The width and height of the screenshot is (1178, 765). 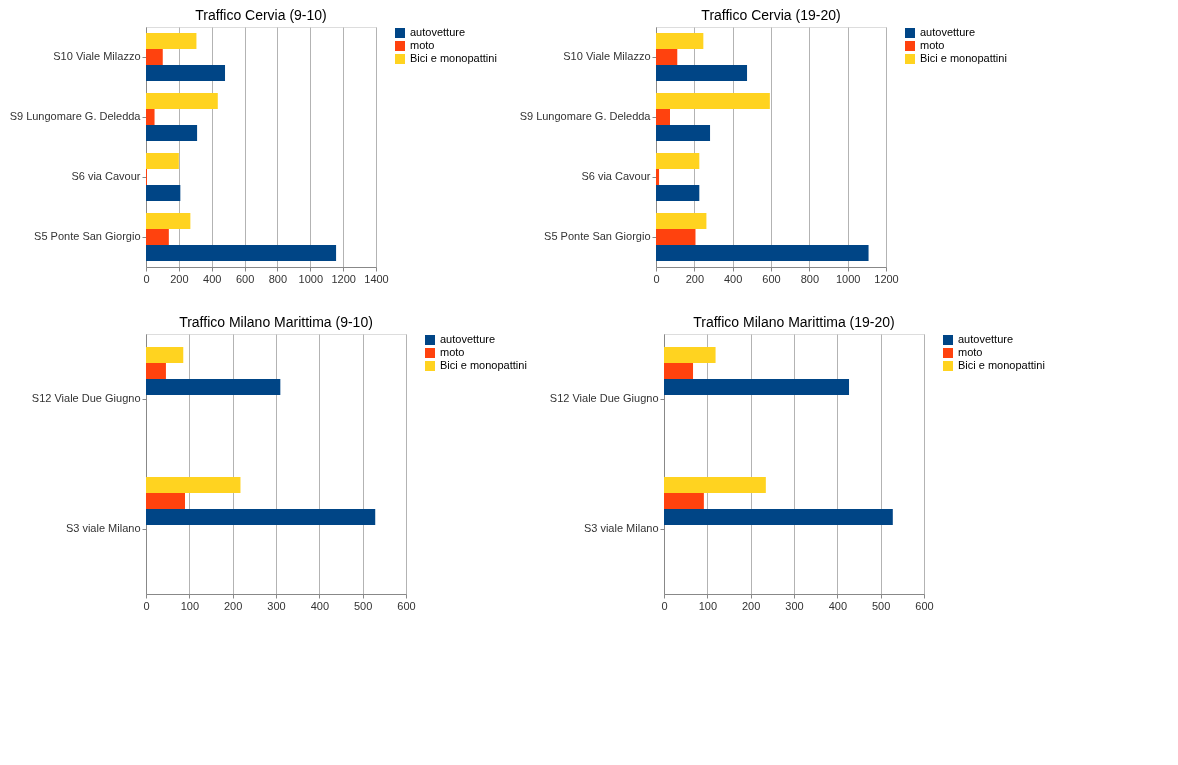 I want to click on chart-title: Traffico Milano Marittima (19-20), so click(x=794, y=322).